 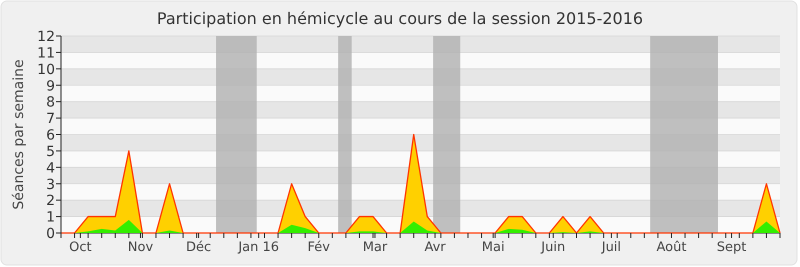 I want to click on y-axis-title: Séances par semaine, so click(x=19, y=134).